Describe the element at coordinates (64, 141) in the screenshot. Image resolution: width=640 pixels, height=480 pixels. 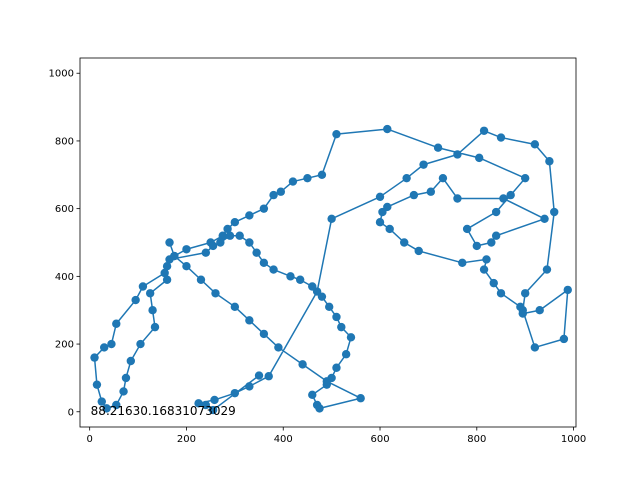
I see `y-tick-label: 800` at that location.